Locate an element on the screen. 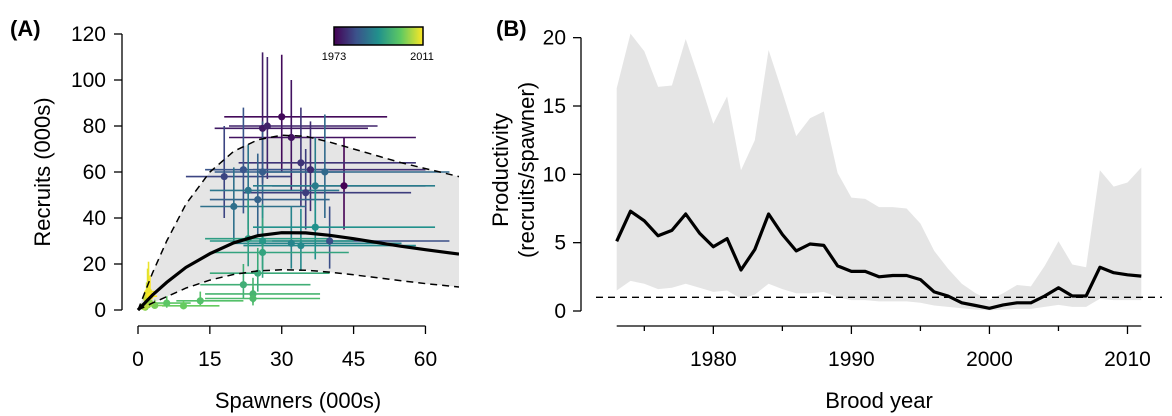 Image resolution: width=1172 pixels, height=416 pixels. x-axis-label: Brood year is located at coordinates (879, 400).